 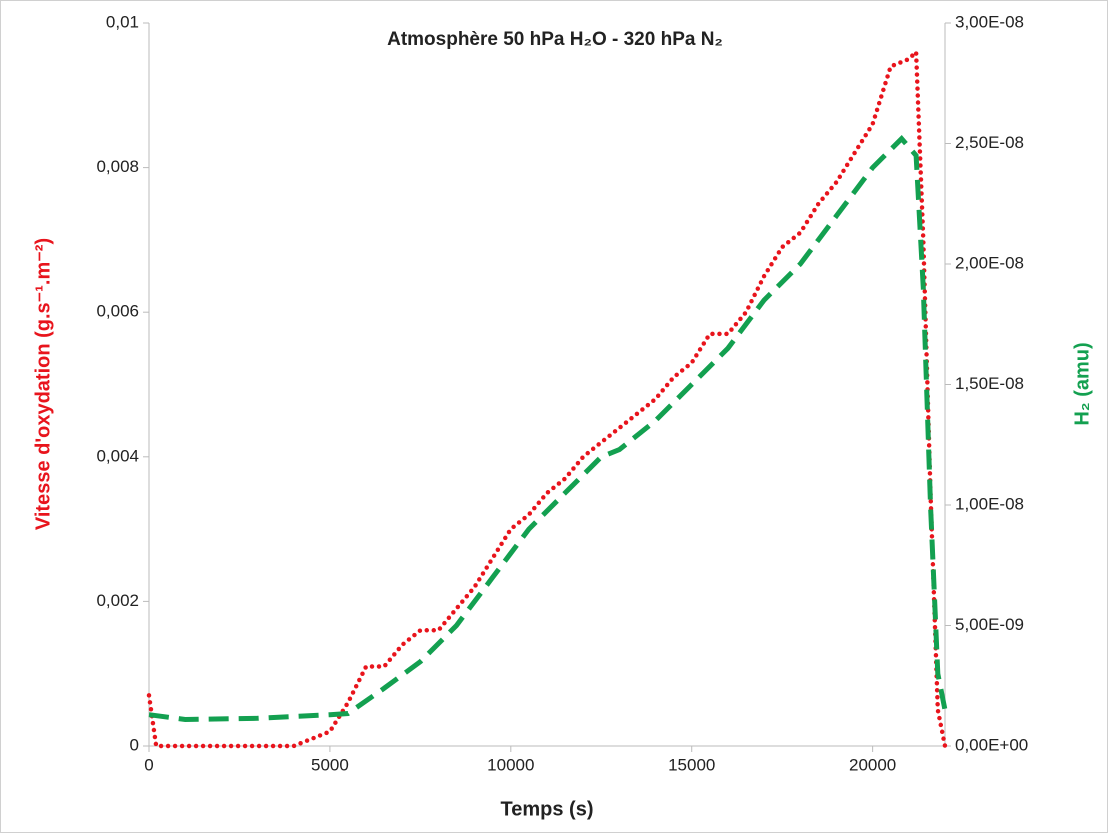 What do you see at coordinates (117, 311) in the screenshot?
I see `y-tick-label: 0,006` at bounding box center [117, 311].